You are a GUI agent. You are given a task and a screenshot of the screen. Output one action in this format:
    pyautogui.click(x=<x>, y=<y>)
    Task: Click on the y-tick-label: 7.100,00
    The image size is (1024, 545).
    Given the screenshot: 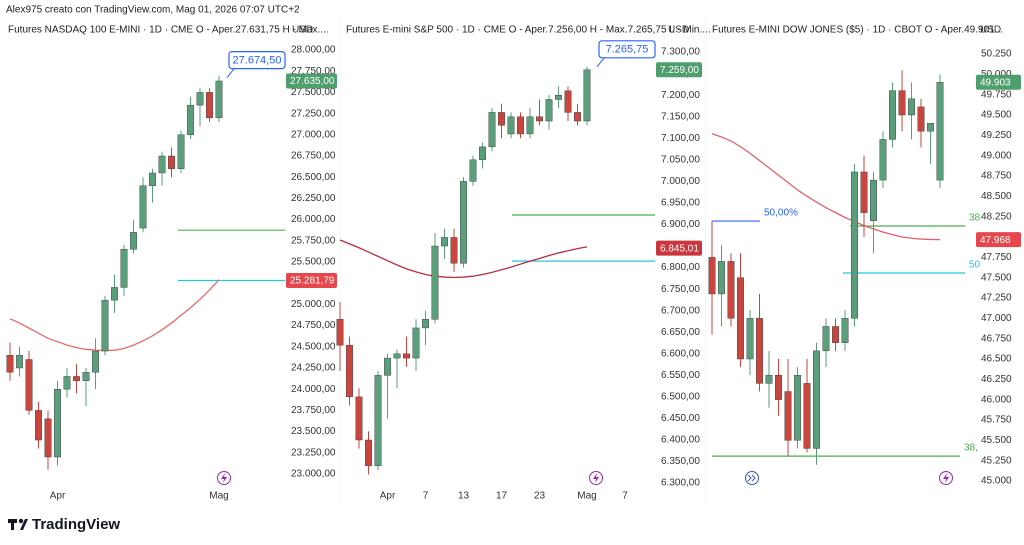 What is the action you would take?
    pyautogui.click(x=680, y=138)
    